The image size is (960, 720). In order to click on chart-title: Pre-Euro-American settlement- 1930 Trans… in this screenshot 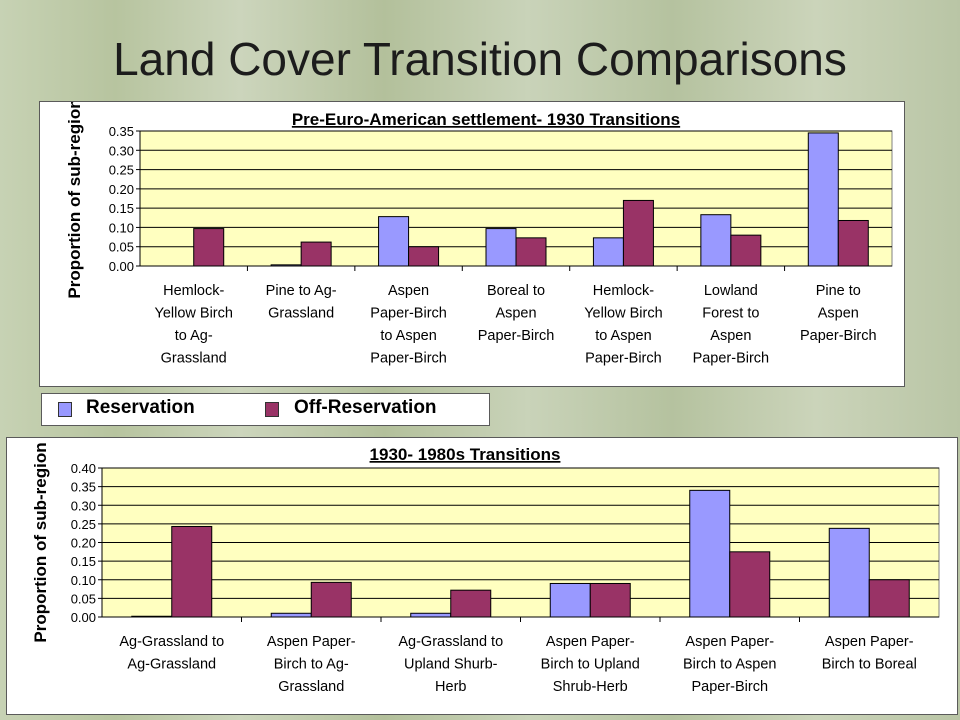, I will do `click(486, 119)`.